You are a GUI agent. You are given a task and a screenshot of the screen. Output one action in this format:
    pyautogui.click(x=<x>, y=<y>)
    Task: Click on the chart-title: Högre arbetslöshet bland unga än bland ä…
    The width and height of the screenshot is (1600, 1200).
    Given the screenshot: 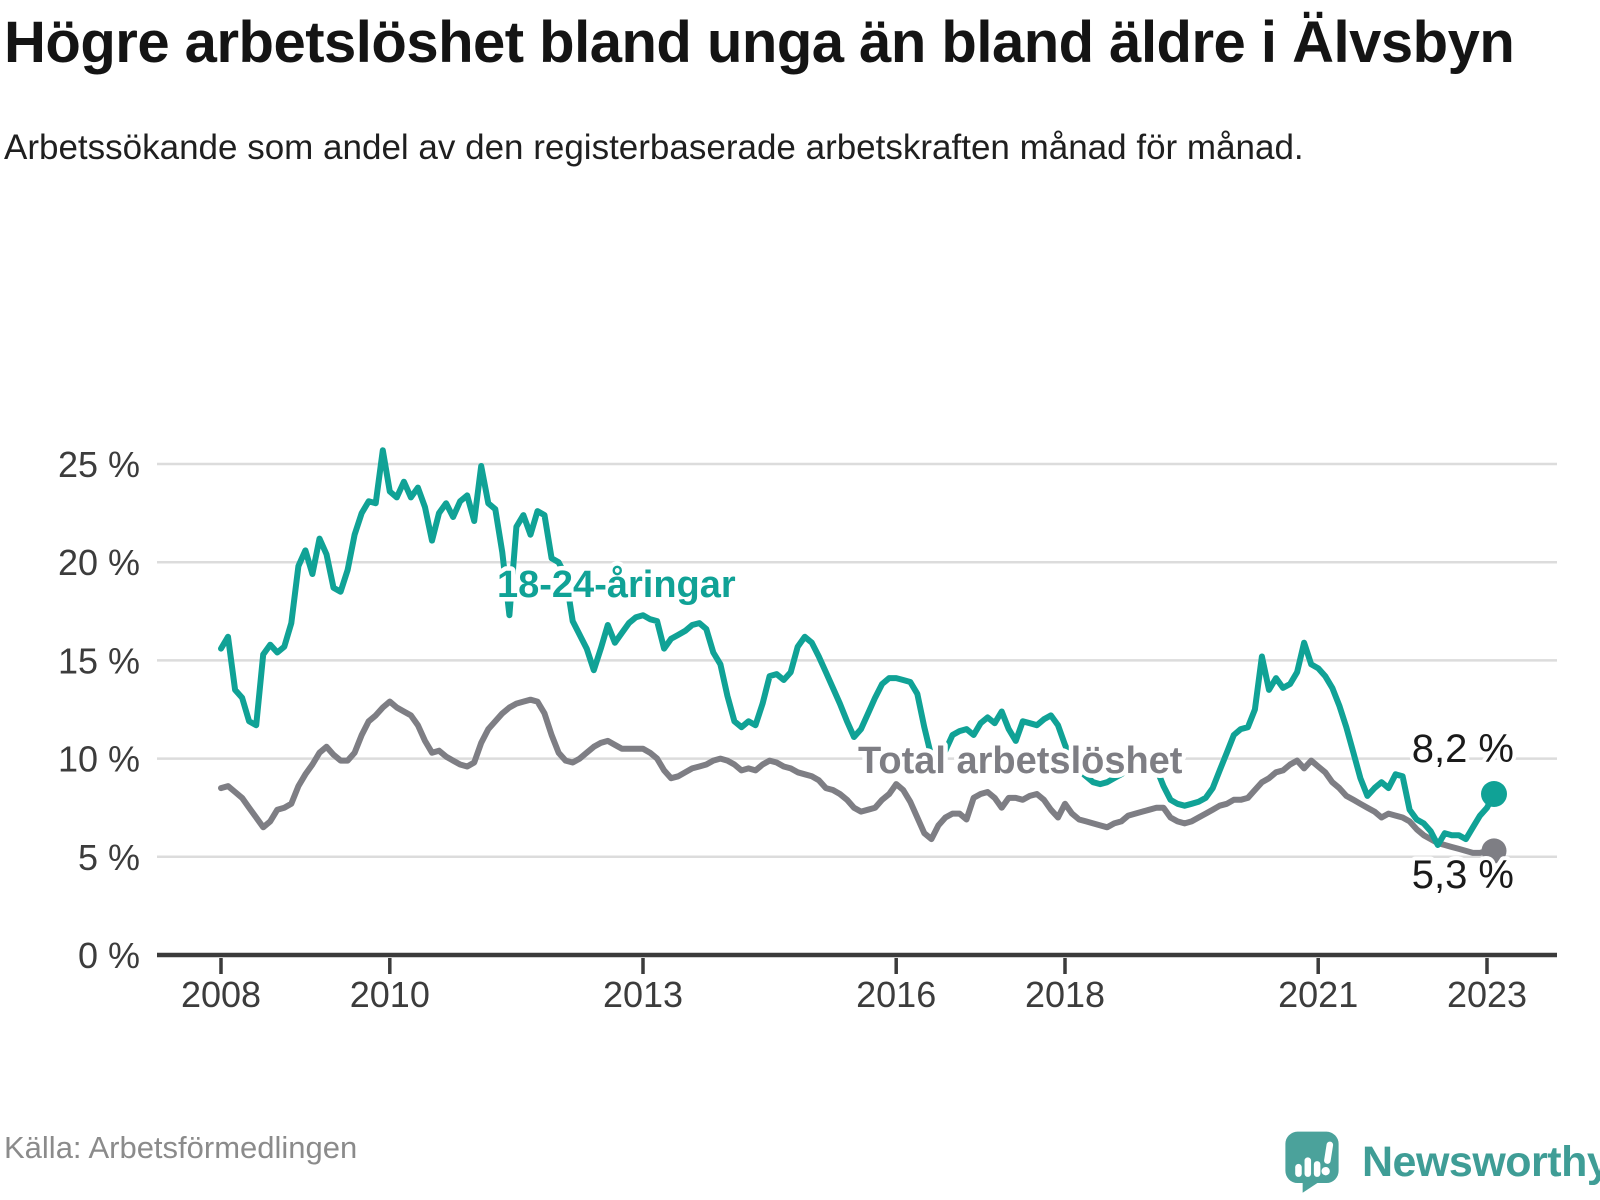 What is the action you would take?
    pyautogui.click(x=759, y=42)
    